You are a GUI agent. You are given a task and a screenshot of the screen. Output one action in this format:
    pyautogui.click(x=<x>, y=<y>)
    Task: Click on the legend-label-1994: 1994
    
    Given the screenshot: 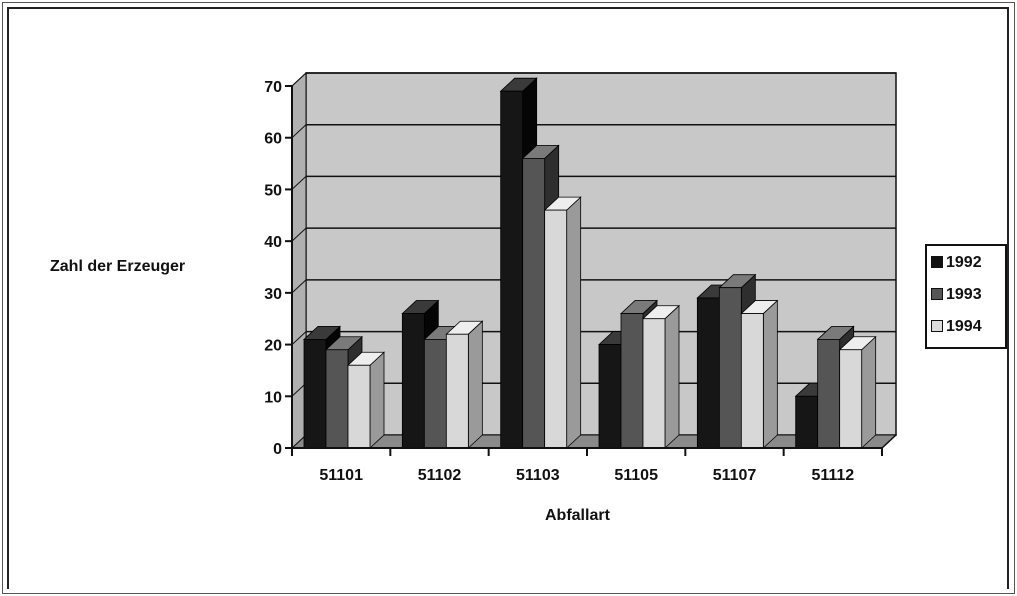 What is the action you would take?
    pyautogui.click(x=964, y=326)
    